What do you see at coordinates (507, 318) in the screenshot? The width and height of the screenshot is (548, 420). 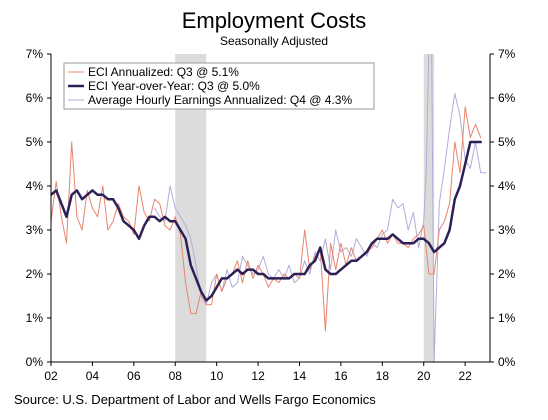 I see `y-tick-label-right: 1%` at bounding box center [507, 318].